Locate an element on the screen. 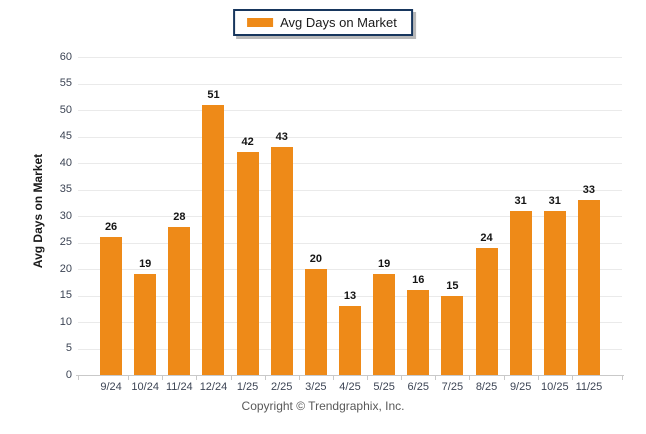 The width and height of the screenshot is (646, 434). legend: Avg Days on Market is located at coordinates (323, 22).